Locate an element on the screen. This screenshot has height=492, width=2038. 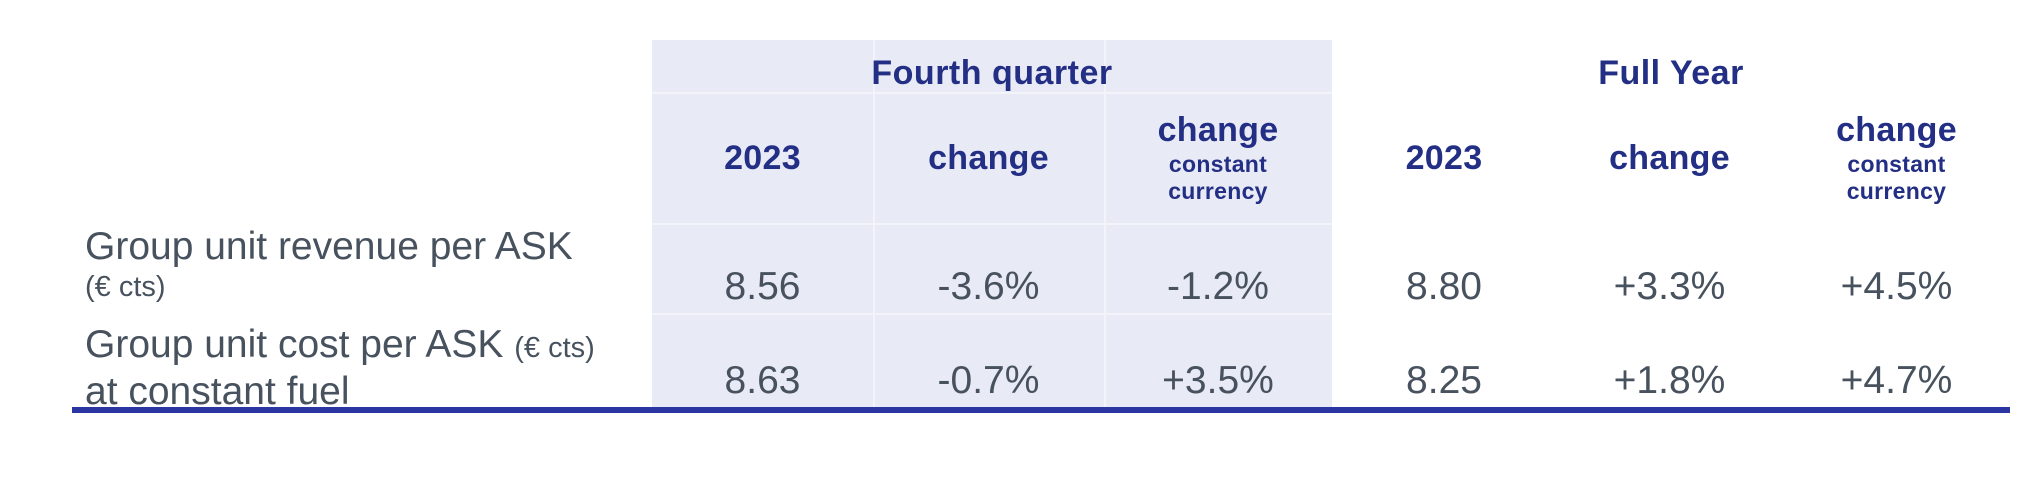
value-cell-fq-change-cc-cost: +3.5% is located at coordinates (1218, 380).